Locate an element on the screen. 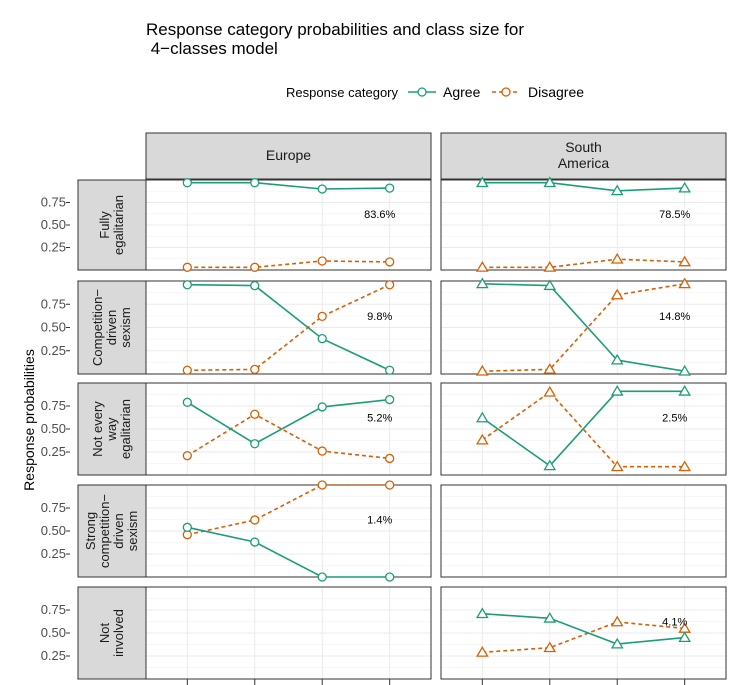 The width and height of the screenshot is (745, 685). facet-strip-row-label: Fullyegalitarian is located at coordinates (111, 225).